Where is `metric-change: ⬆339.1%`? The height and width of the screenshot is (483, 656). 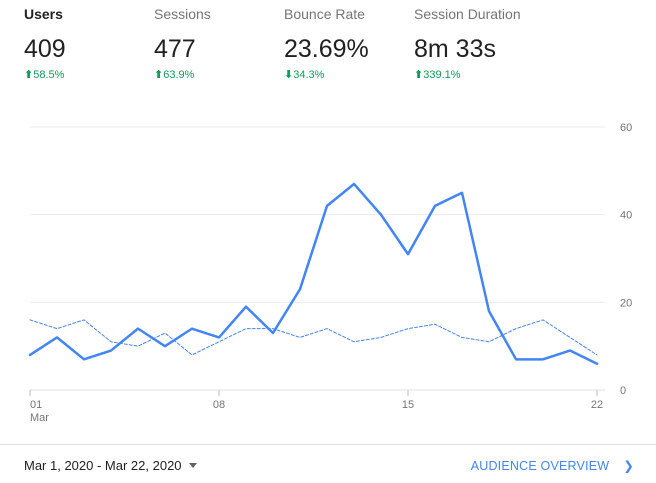
metric-change: ⬆339.1% is located at coordinates (479, 75).